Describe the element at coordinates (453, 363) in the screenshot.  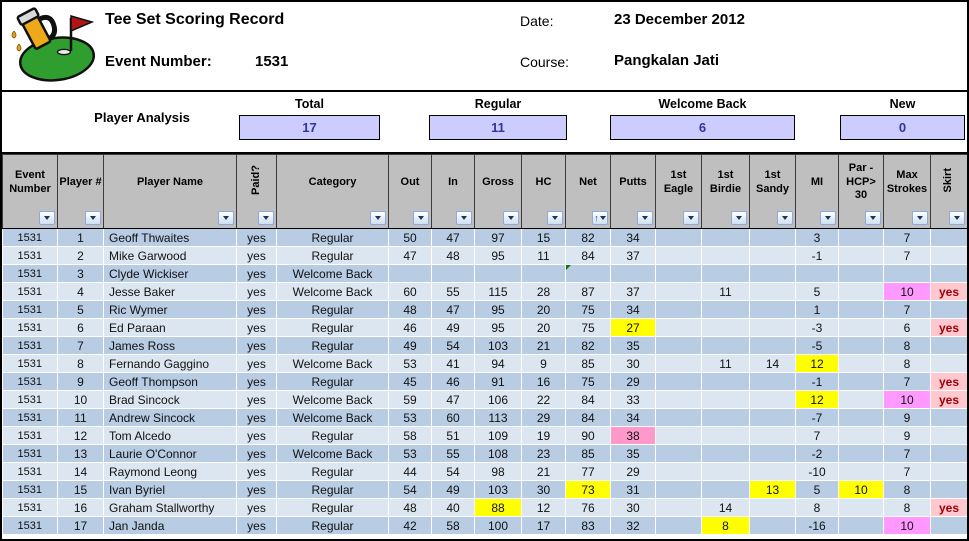
I see `cell-in: 41` at that location.